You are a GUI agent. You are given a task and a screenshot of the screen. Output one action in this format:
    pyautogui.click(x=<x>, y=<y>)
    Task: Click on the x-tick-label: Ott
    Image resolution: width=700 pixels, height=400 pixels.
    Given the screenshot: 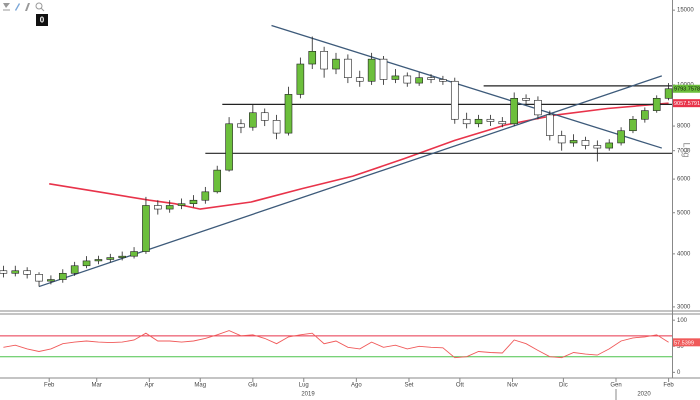 What is the action you would take?
    pyautogui.click(x=460, y=386)
    